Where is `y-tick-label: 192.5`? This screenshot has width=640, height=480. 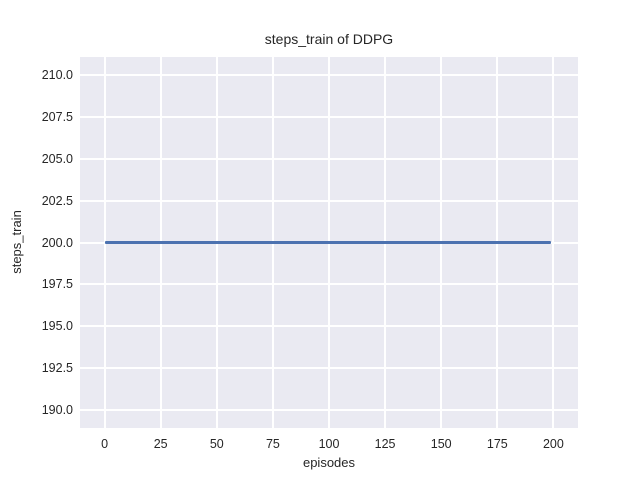 y-tick-label: 192.5 is located at coordinates (57, 367).